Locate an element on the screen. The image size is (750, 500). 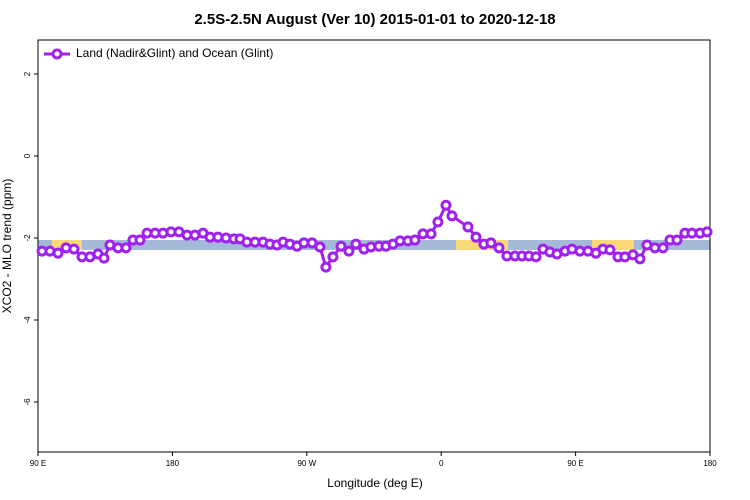
legend-marker is located at coordinates (57, 54).